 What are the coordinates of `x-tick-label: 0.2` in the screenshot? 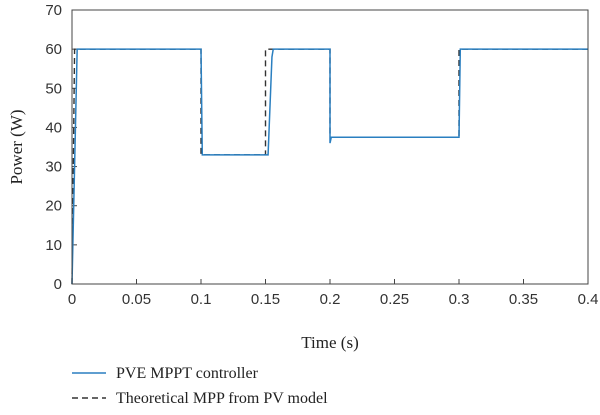 It's located at (330, 299).